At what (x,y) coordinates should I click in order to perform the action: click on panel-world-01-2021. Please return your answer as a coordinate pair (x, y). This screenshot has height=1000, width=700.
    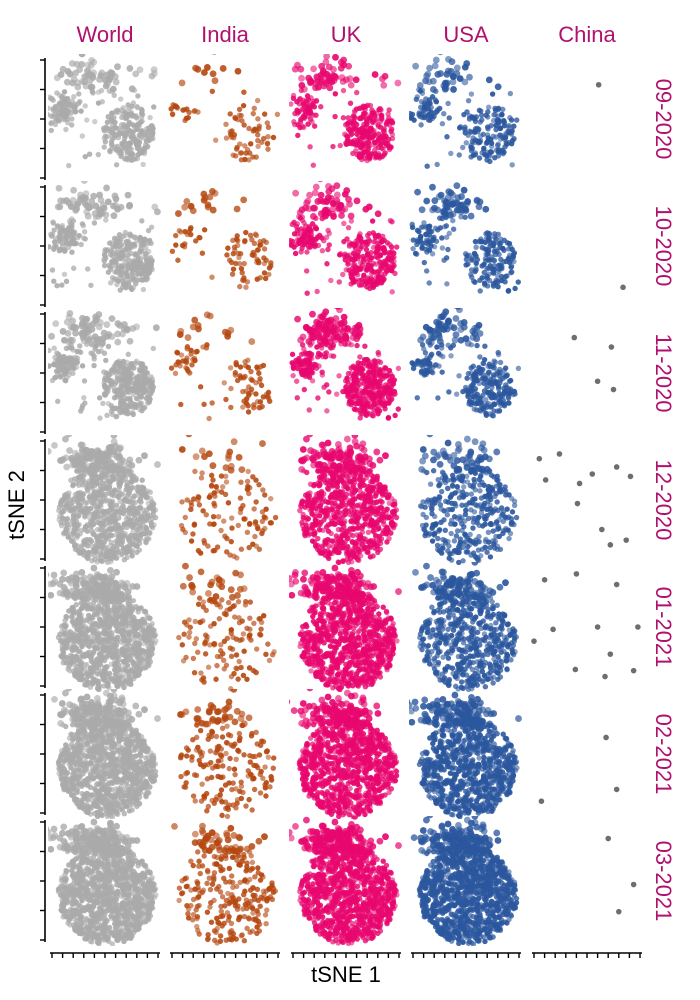
    Looking at the image, I should click on (103, 628).